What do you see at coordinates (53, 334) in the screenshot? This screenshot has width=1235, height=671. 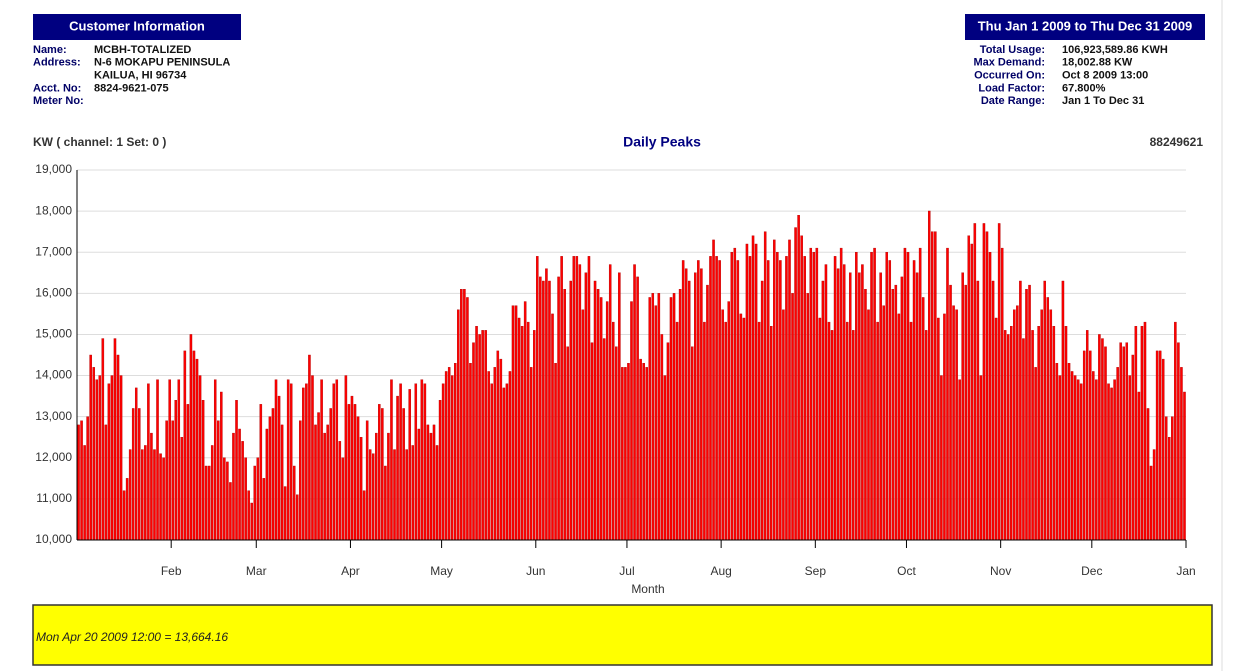 I see `y-tick-label: 15,000` at bounding box center [53, 334].